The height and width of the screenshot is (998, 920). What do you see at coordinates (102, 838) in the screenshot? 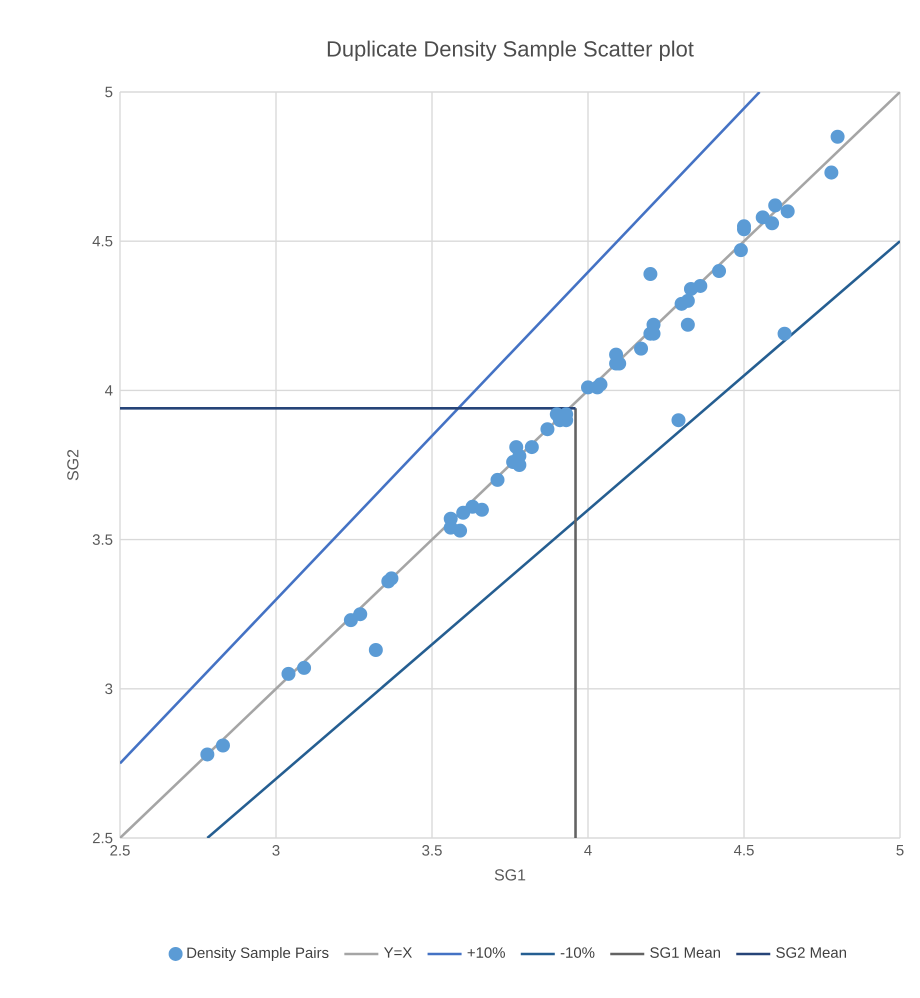
I see `y-tick-label: 2.5` at bounding box center [102, 838].